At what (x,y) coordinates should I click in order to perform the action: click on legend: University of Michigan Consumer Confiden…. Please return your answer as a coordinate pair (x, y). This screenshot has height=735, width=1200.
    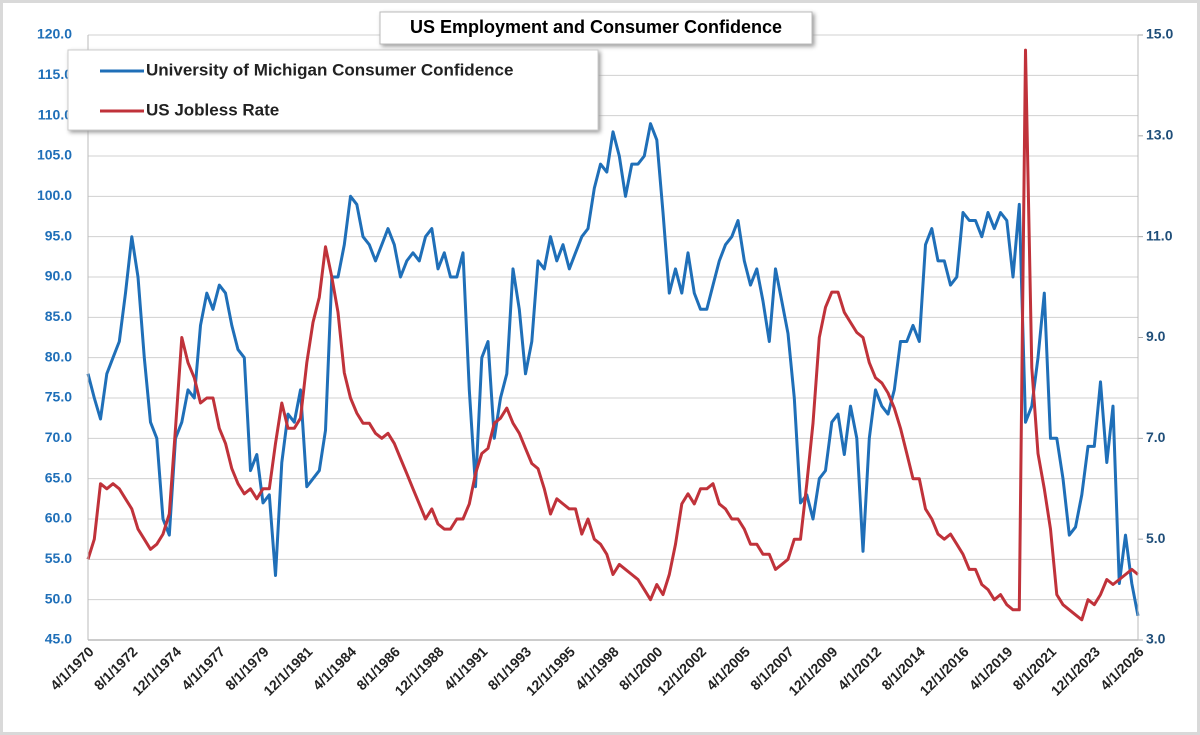
    Looking at the image, I should click on (333, 90).